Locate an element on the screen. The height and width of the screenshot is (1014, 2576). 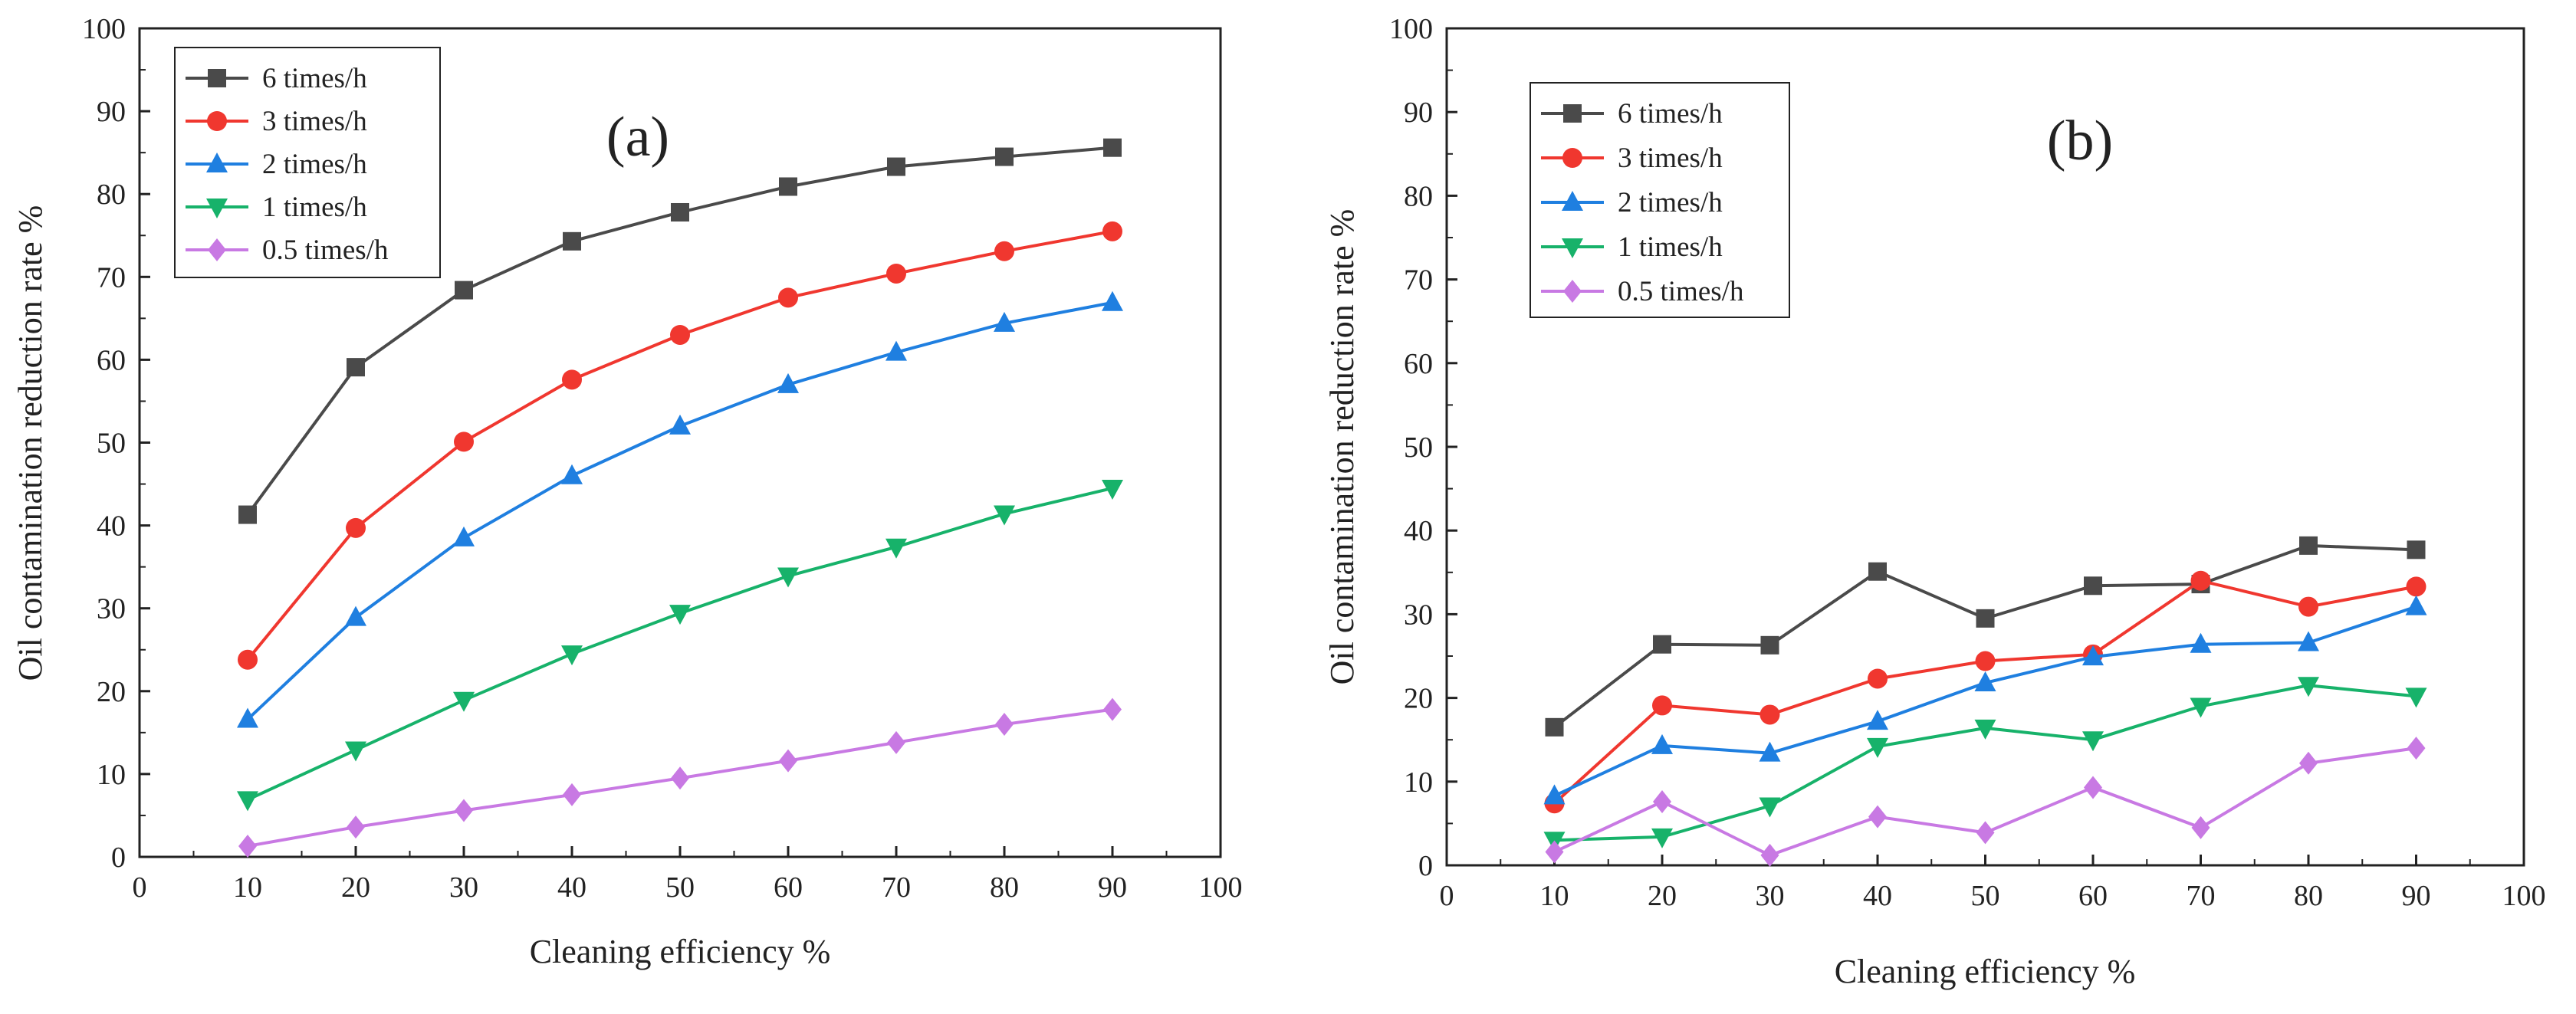
legend-label: 6 times/h is located at coordinates (1671, 114).